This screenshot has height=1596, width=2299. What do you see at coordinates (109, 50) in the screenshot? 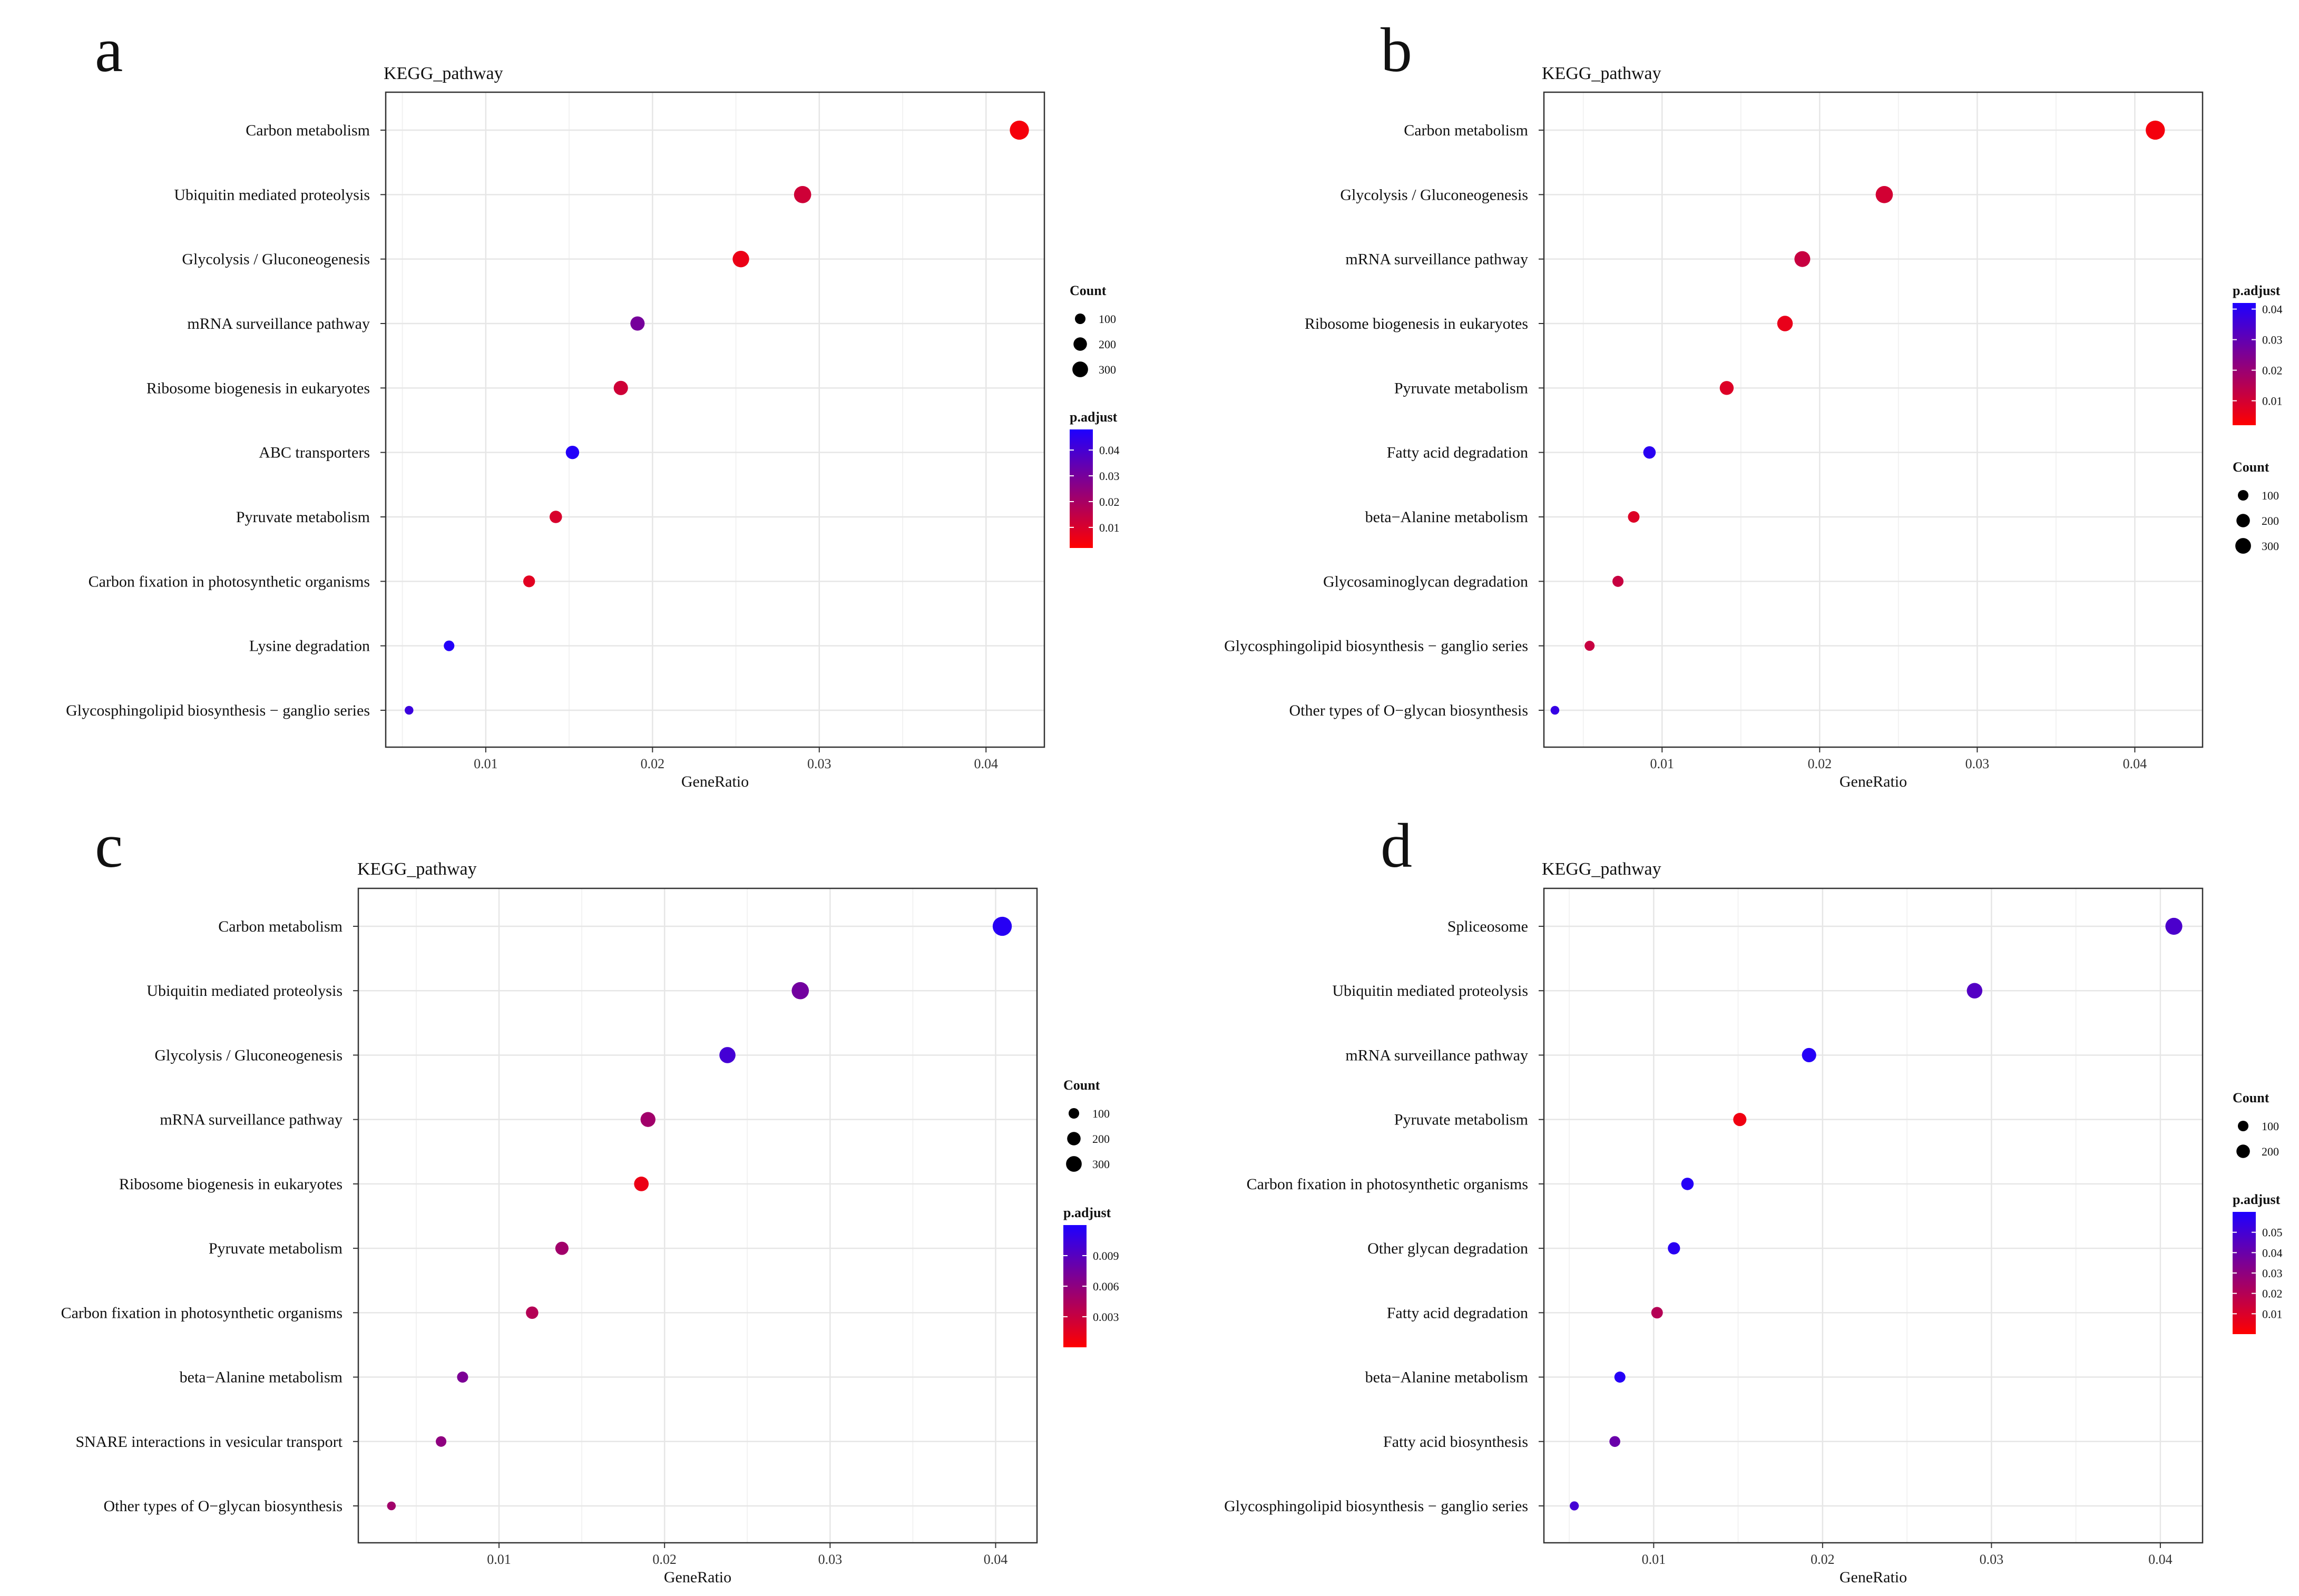
I see `panel-letter: a` at bounding box center [109, 50].